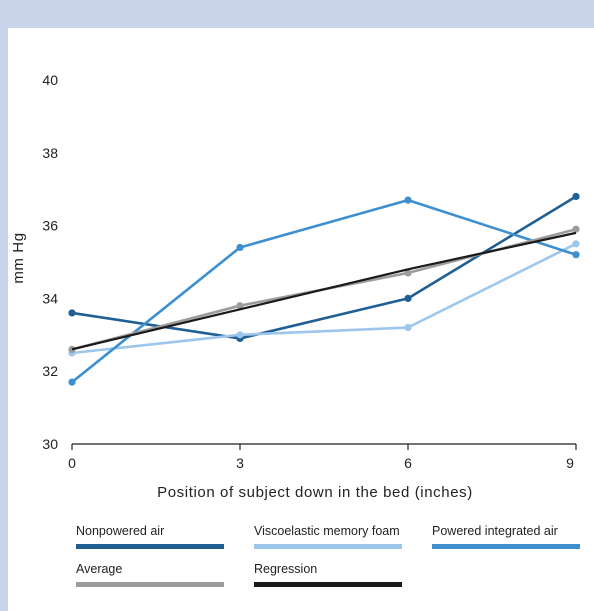  Describe the element at coordinates (570, 463) in the screenshot. I see `x-tick-label: 9` at that location.